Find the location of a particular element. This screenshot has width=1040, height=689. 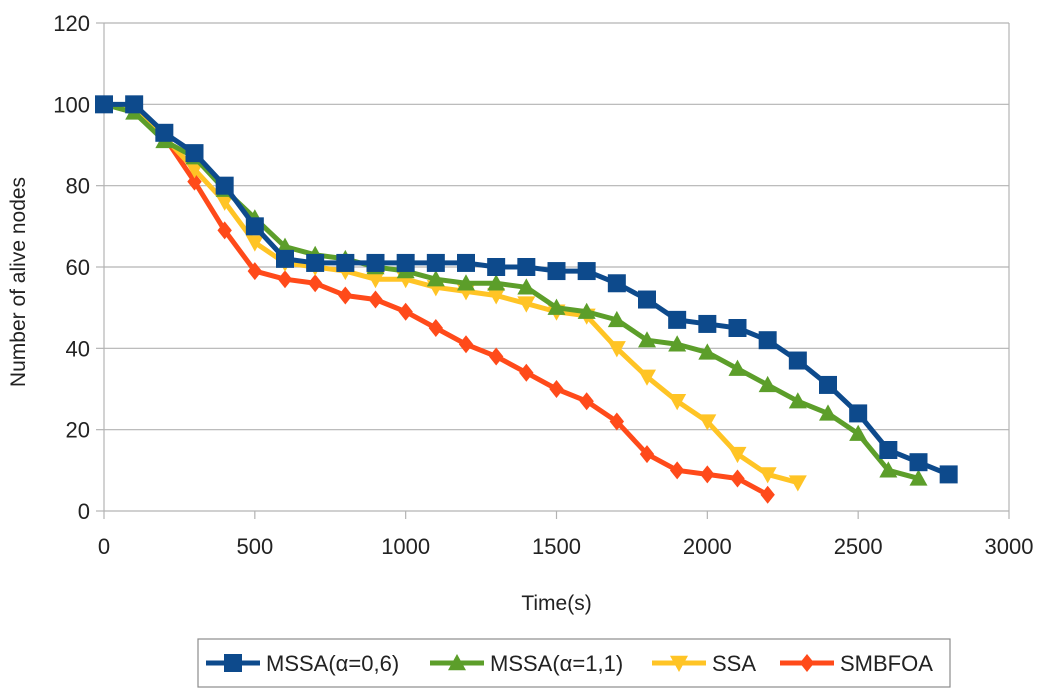

legend-entry-2: SSA is located at coordinates (704, 663).